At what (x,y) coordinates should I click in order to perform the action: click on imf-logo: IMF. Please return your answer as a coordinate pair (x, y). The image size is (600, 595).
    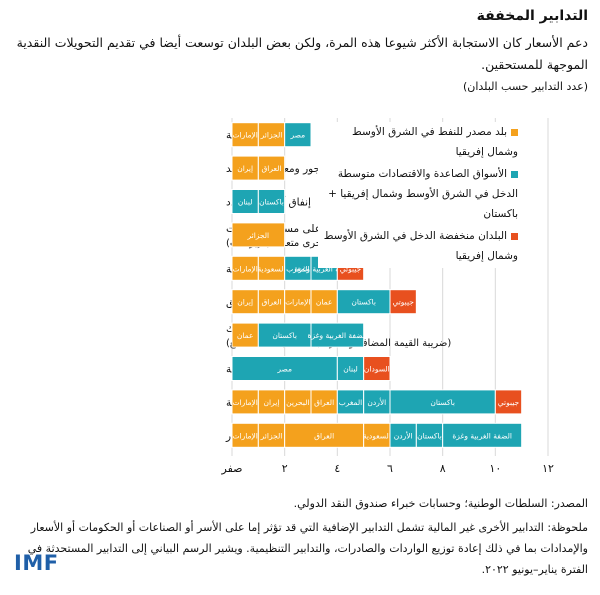
    Looking at the image, I should click on (36, 563).